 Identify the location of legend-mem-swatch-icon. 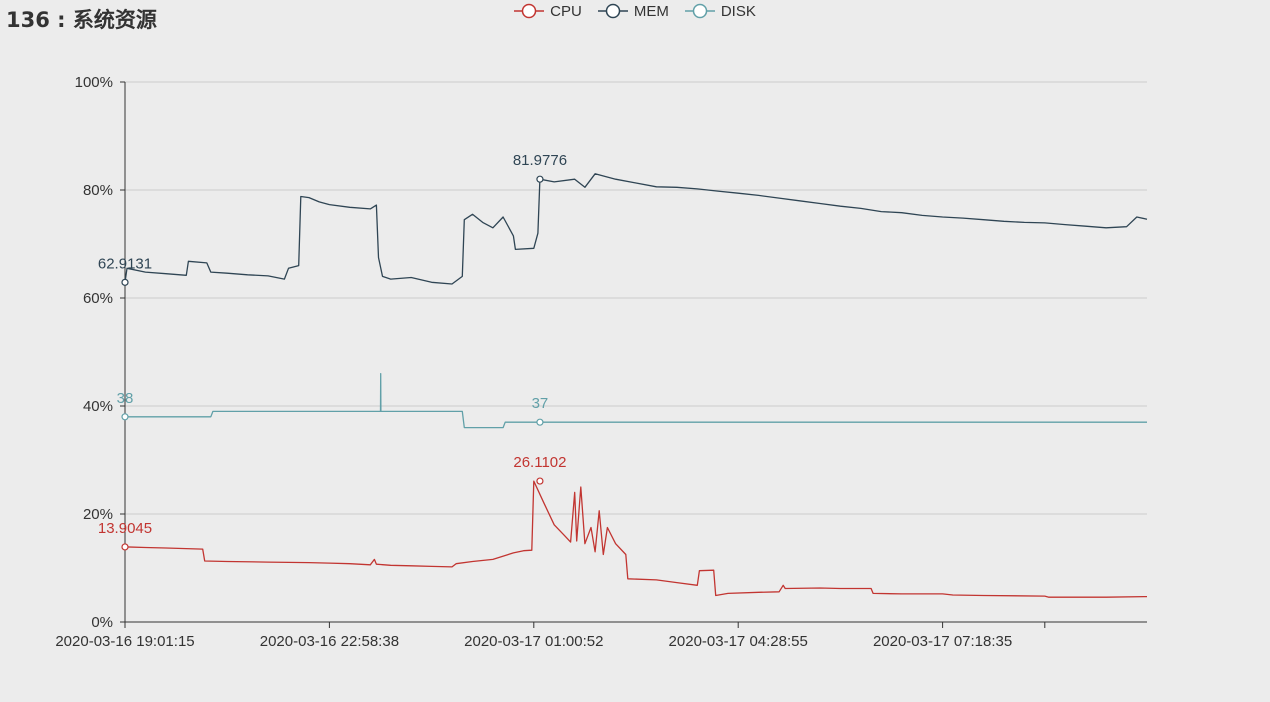
(612, 11).